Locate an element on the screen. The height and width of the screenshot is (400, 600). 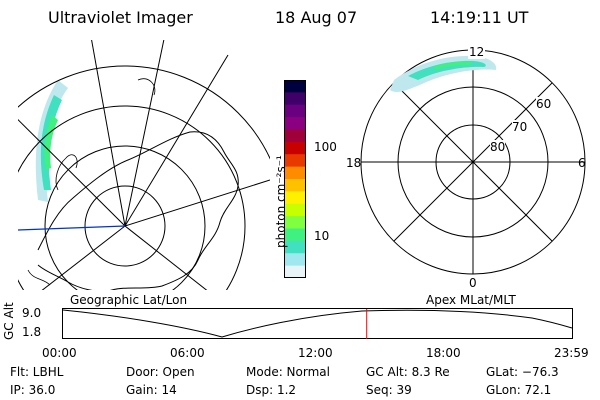
mlt-label-dusk: 18 is located at coordinates (354, 163).